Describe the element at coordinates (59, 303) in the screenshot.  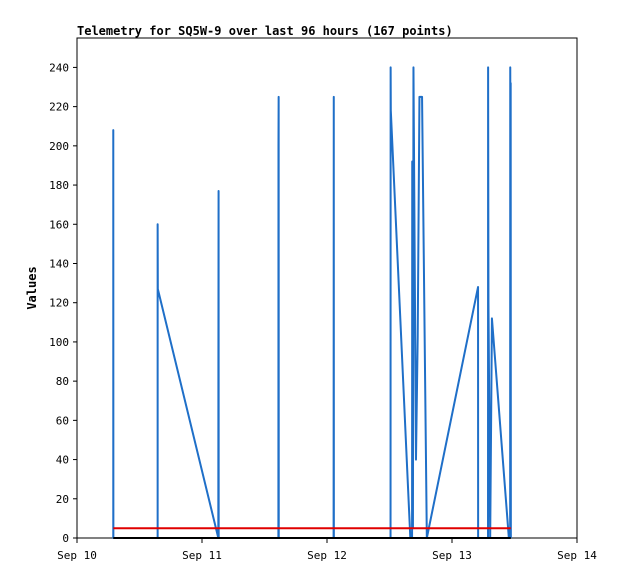
I see `y-tick-label: 120` at that location.